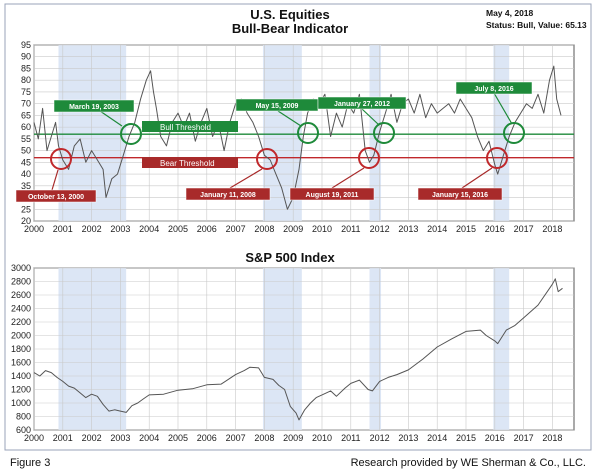  I want to click on chart1-y-tick-label: 55, so click(26, 139).